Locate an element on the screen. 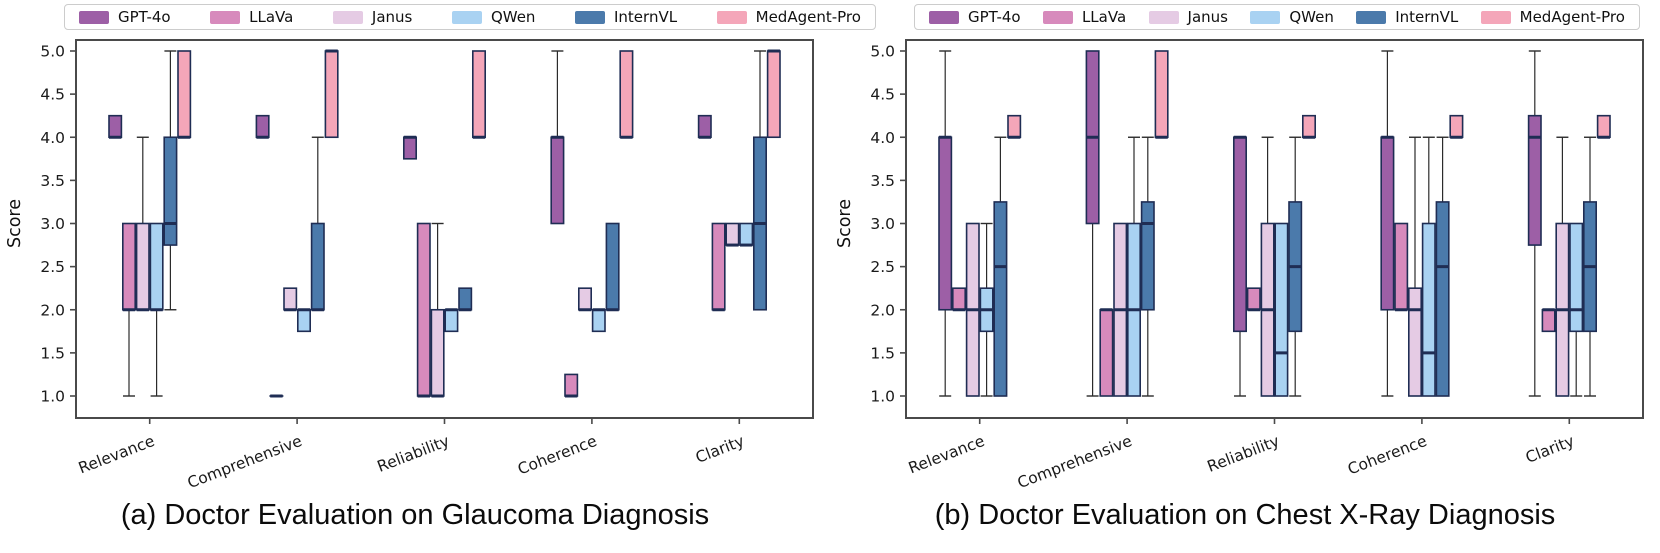 Image resolution: width=1660 pixels, height=553 pixels. y-tick-label: 3.0 is located at coordinates (52, 224).